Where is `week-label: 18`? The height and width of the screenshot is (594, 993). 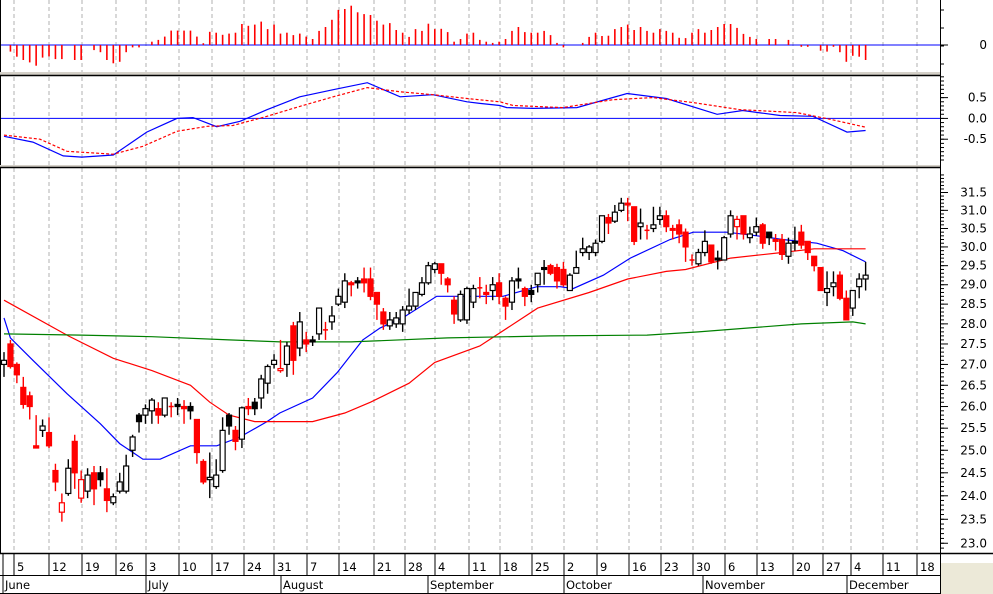
week-label: 18 is located at coordinates (927, 567).